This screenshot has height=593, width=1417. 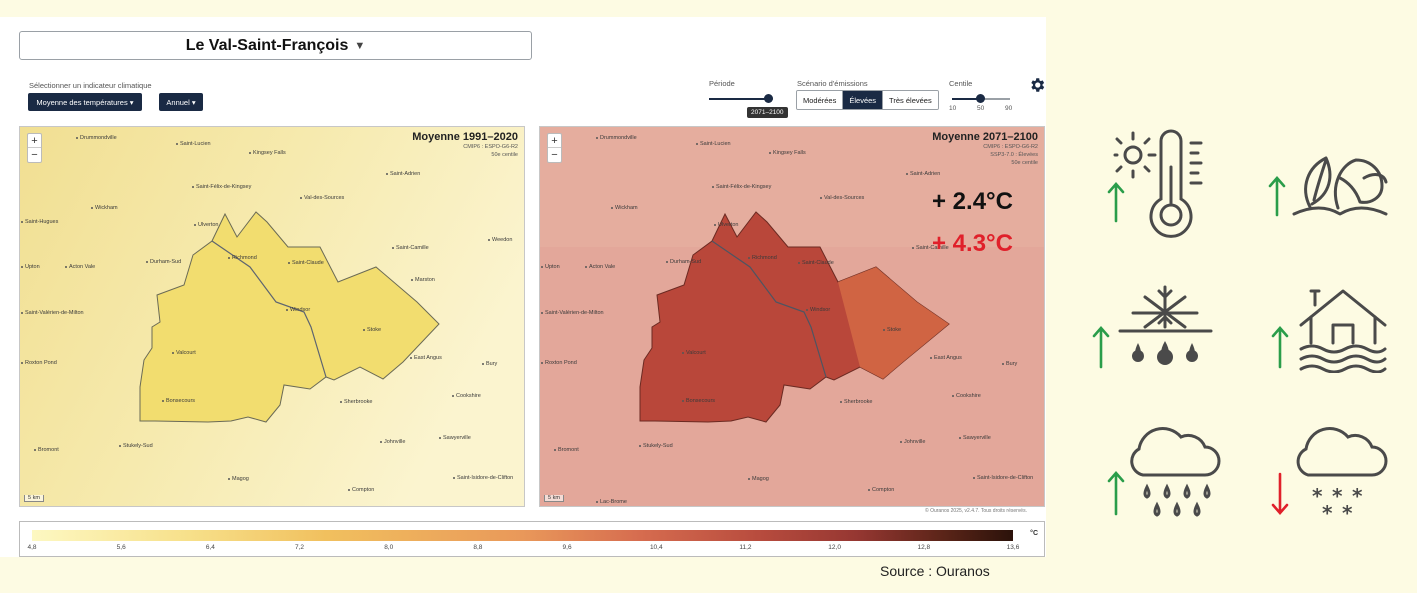 What do you see at coordinates (1342, 474) in the screenshot?
I see `snow-icon: * * * * *` at bounding box center [1342, 474].